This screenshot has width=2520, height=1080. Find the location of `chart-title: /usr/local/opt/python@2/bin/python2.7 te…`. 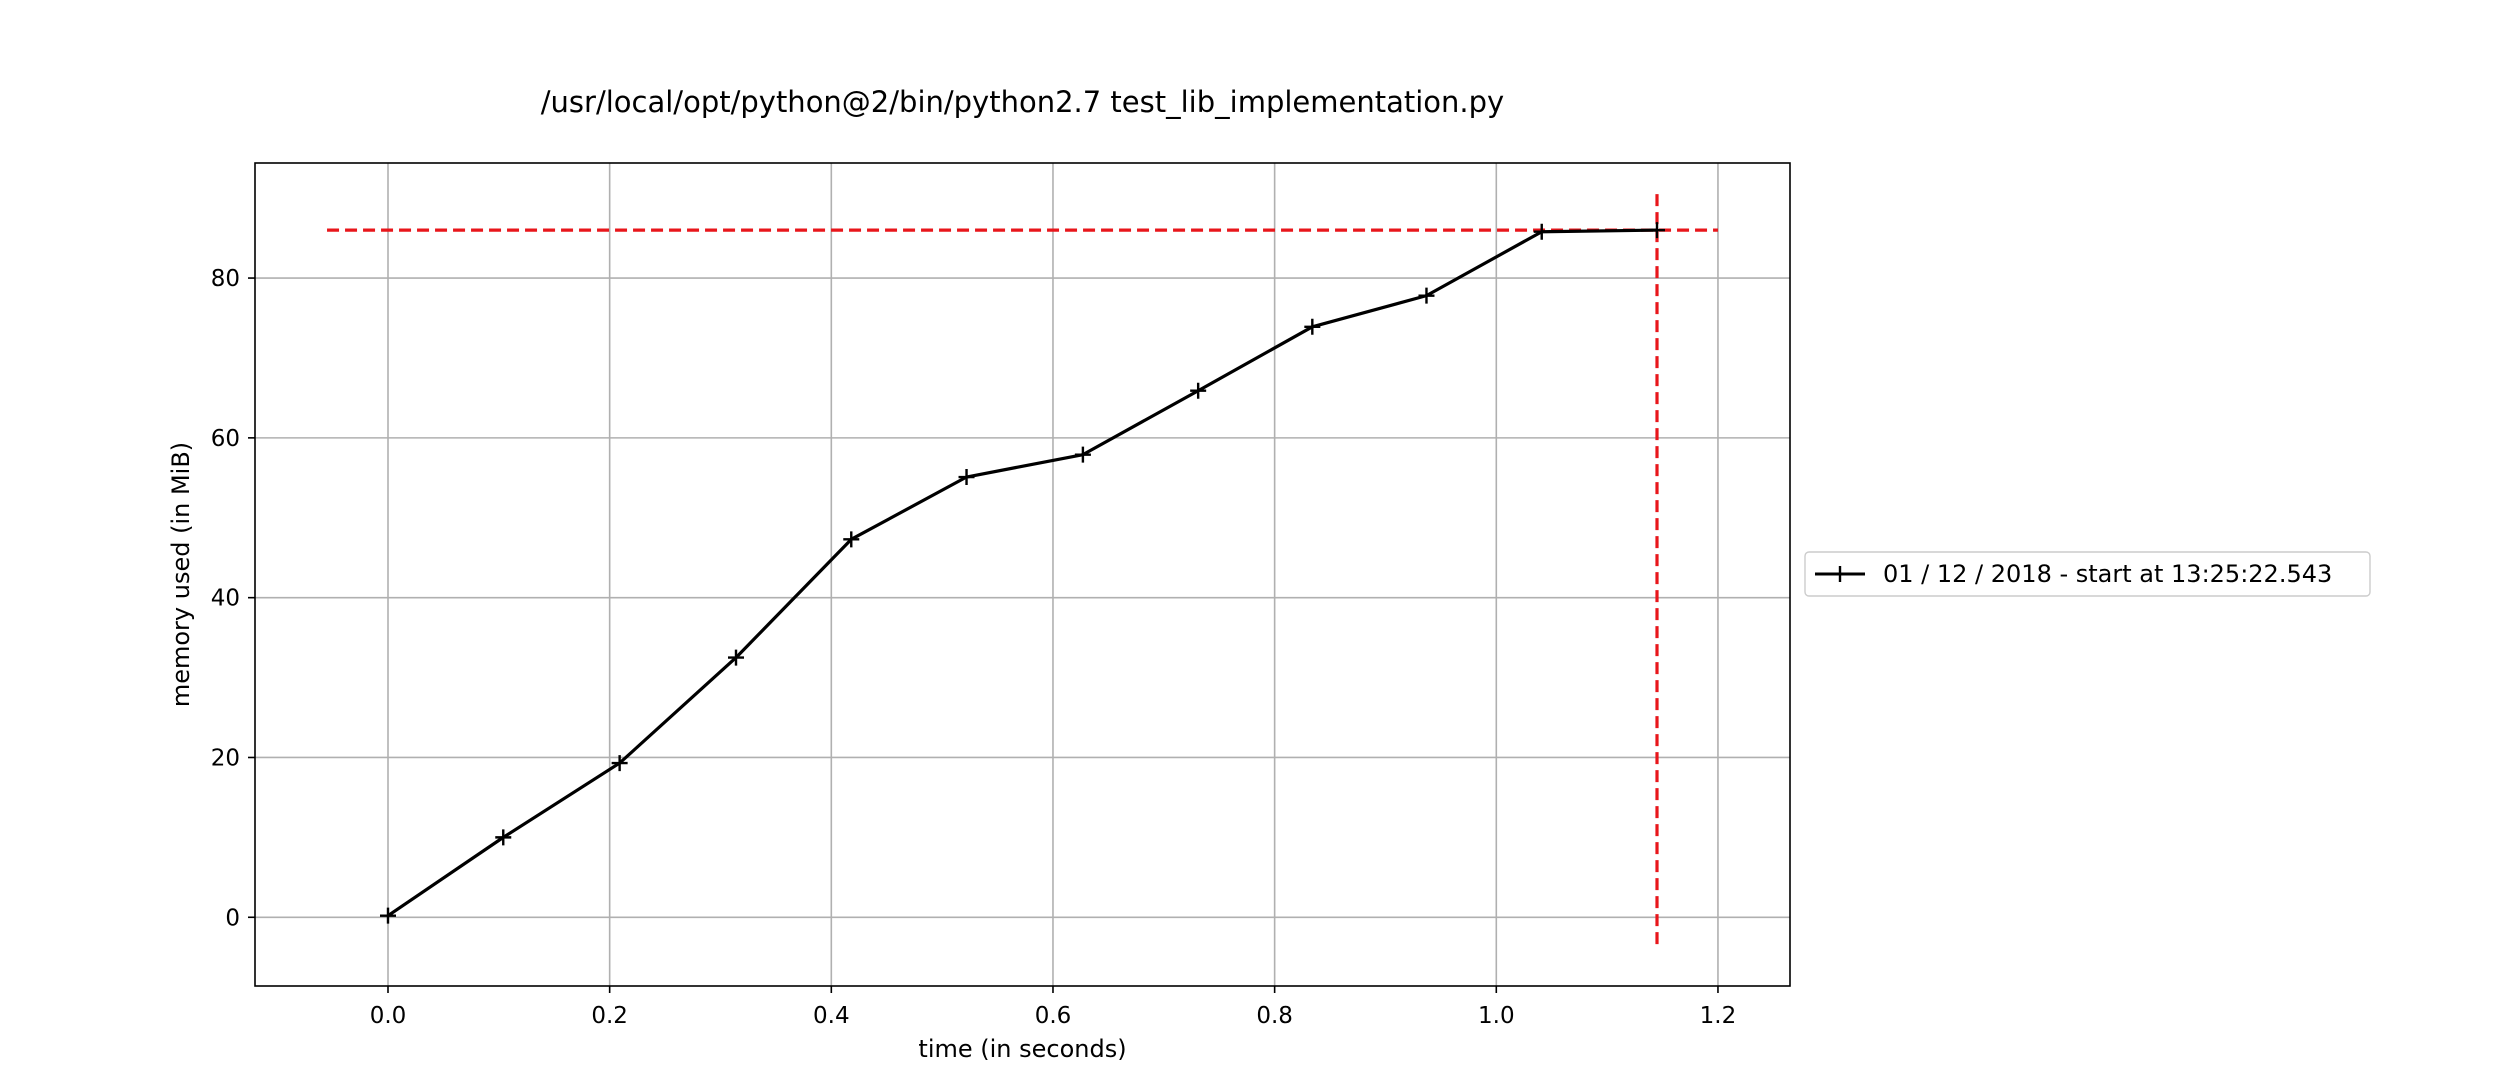

chart-title: /usr/local/opt/python@2/bin/python2.7 te… is located at coordinates (1022, 102).